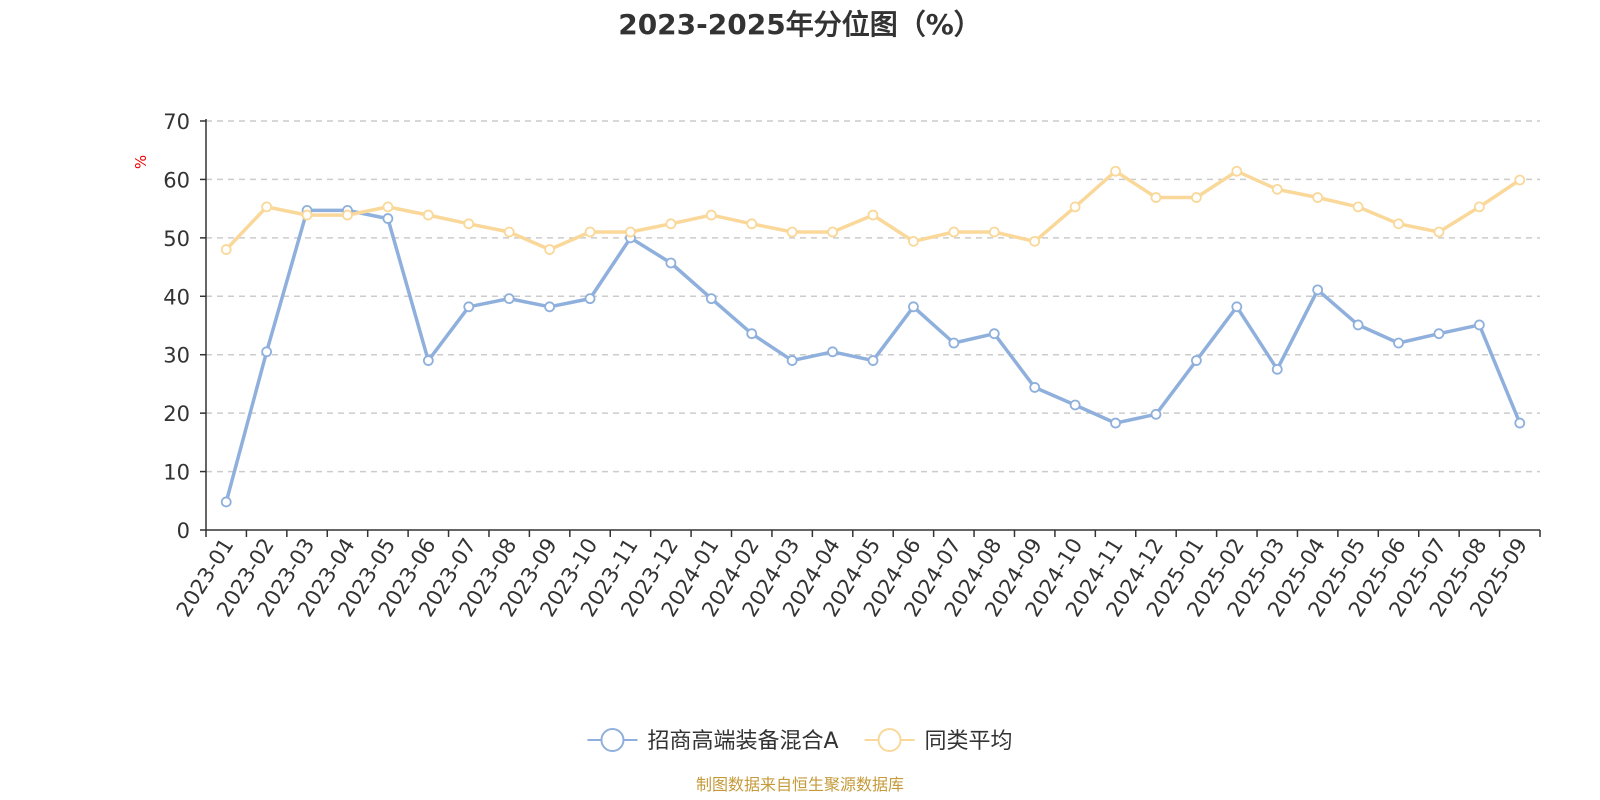  What do you see at coordinates (969, 741) in the screenshot?
I see `legend-label: 同类平均` at bounding box center [969, 741].